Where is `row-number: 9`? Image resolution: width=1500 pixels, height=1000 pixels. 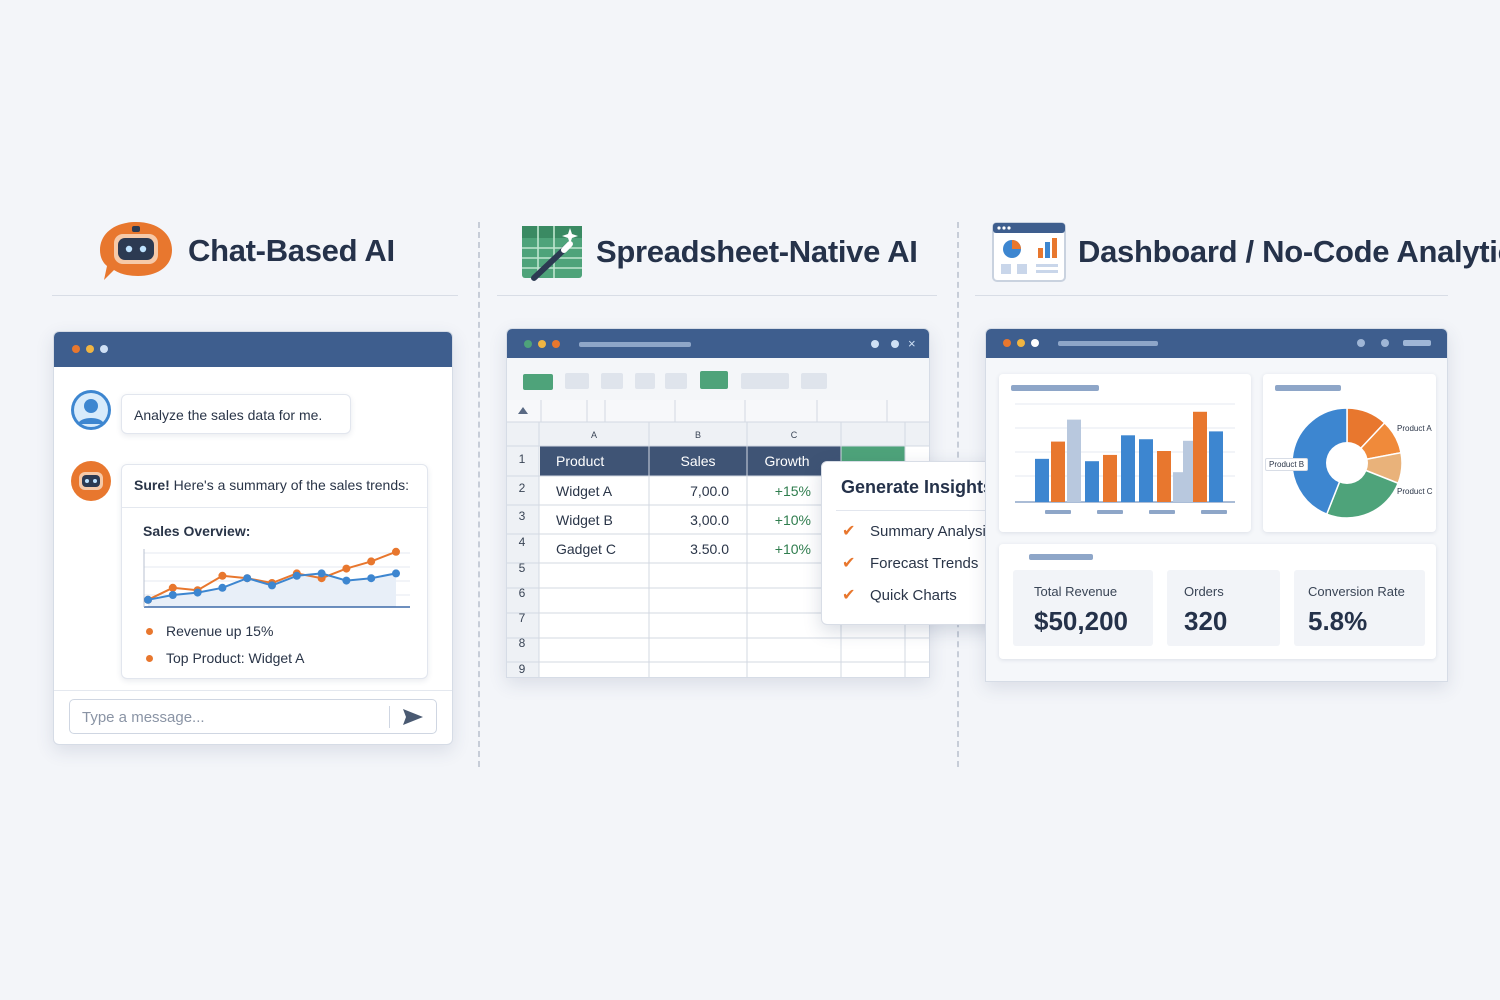
row-number: 9 is located at coordinates (522, 669).